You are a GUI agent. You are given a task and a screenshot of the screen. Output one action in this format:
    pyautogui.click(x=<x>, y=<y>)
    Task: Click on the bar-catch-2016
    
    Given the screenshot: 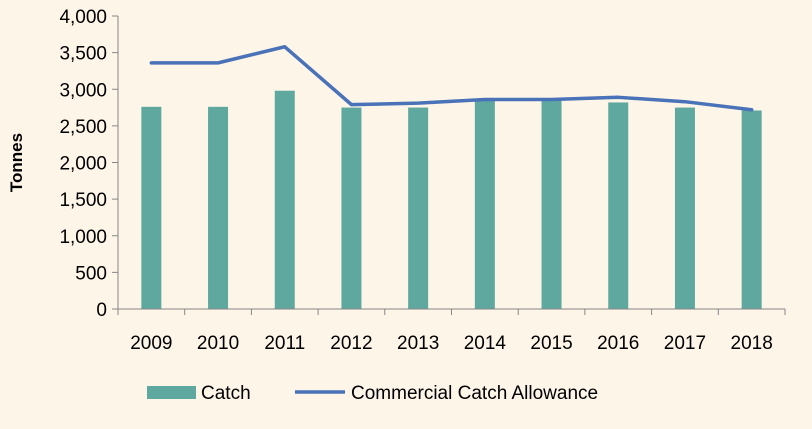 What is the action you would take?
    pyautogui.click(x=618, y=205)
    